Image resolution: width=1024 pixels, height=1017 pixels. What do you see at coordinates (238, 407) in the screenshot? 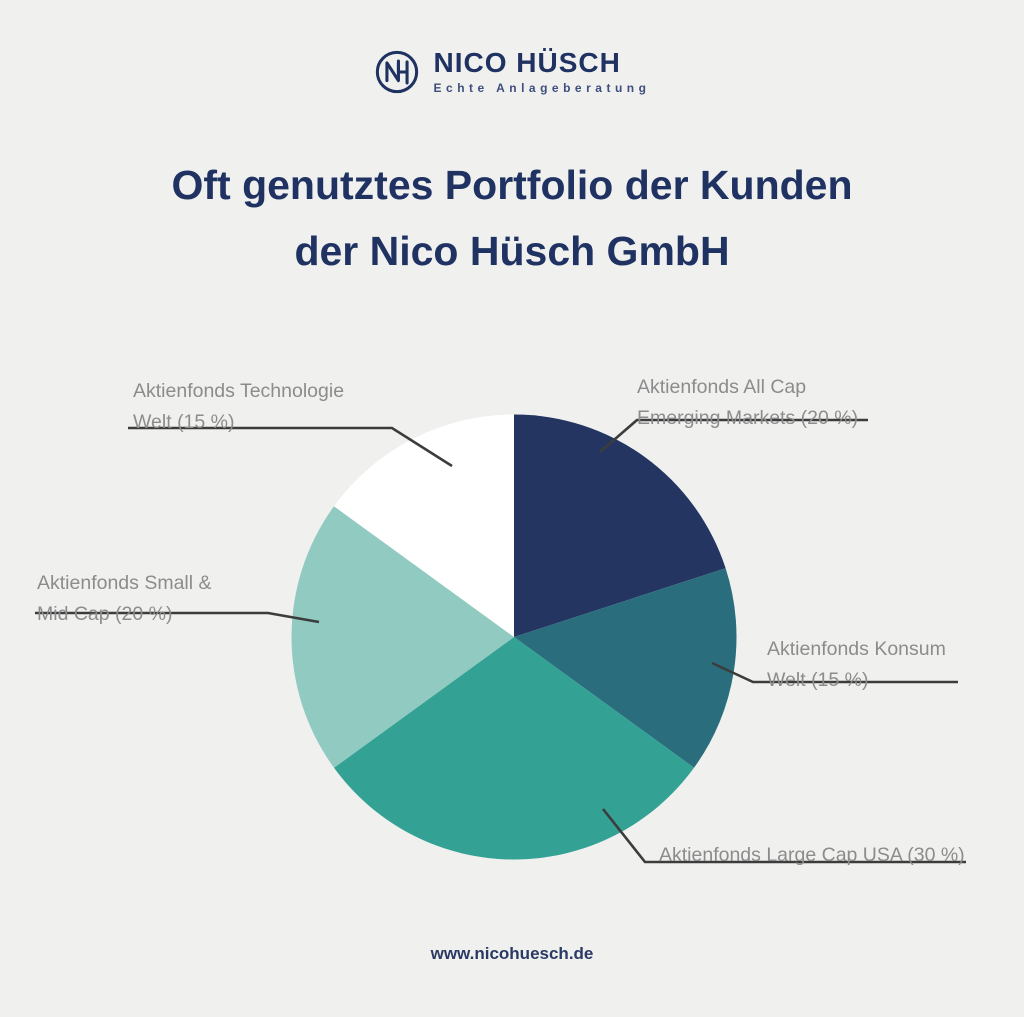
I see `callout-technologie: Aktienfonds Technologie Welt (15 %)` at bounding box center [238, 407].